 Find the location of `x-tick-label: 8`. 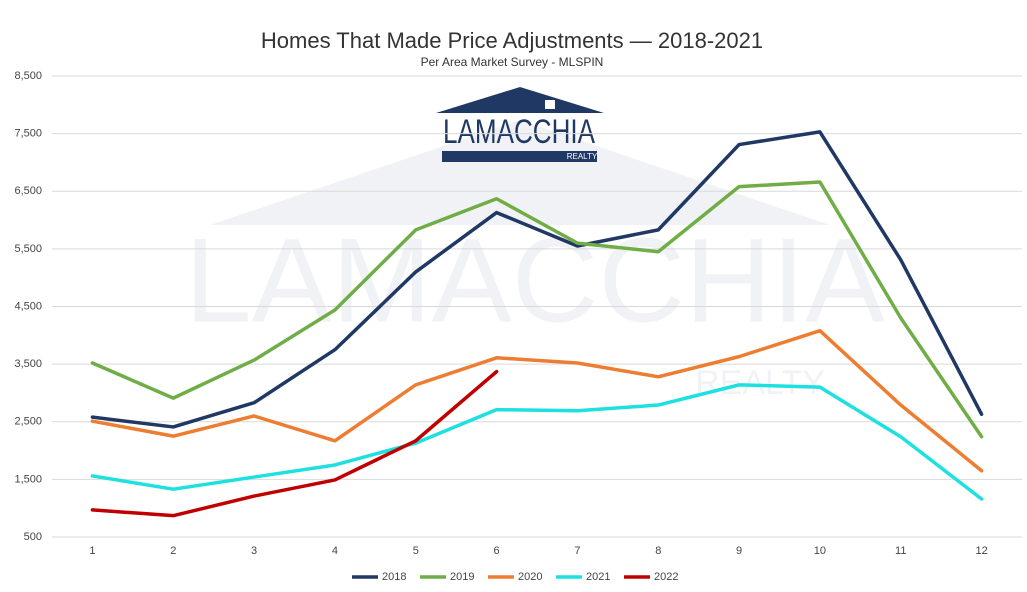

x-tick-label: 8 is located at coordinates (658, 551).